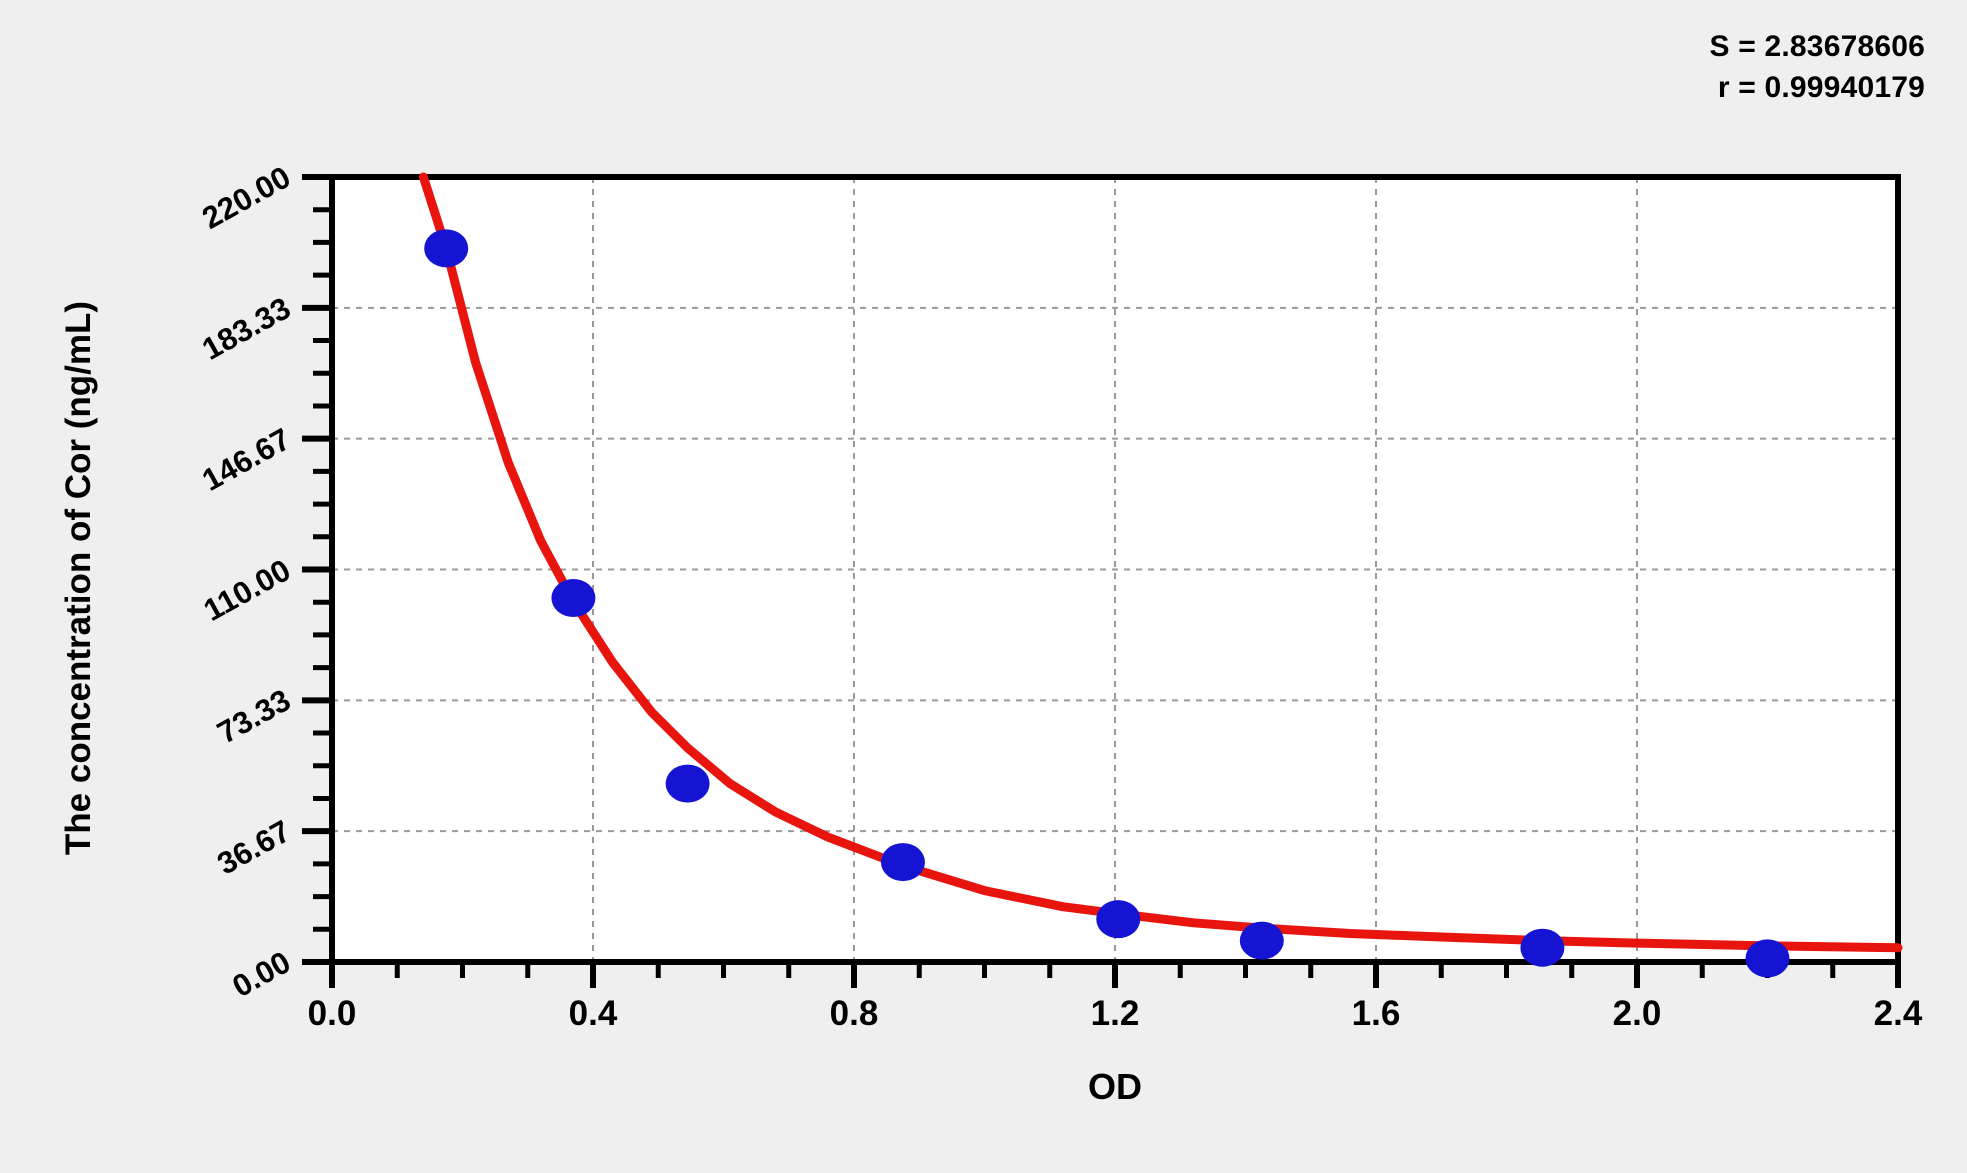  I want to click on x-tick-label: 2.0, so click(1637, 1013).